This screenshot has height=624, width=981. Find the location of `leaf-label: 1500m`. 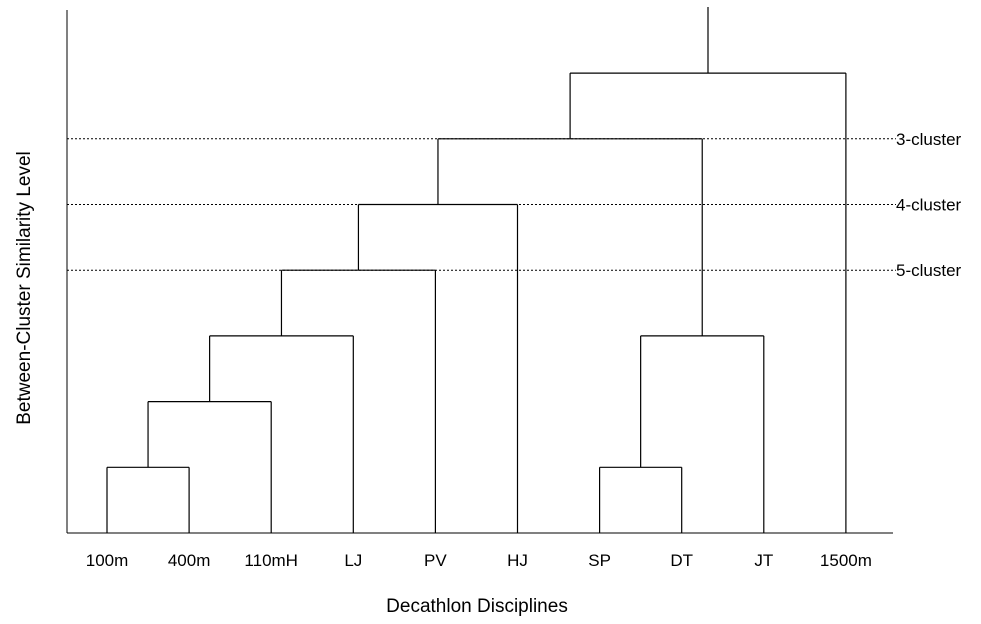

leaf-label: 1500m is located at coordinates (846, 560).